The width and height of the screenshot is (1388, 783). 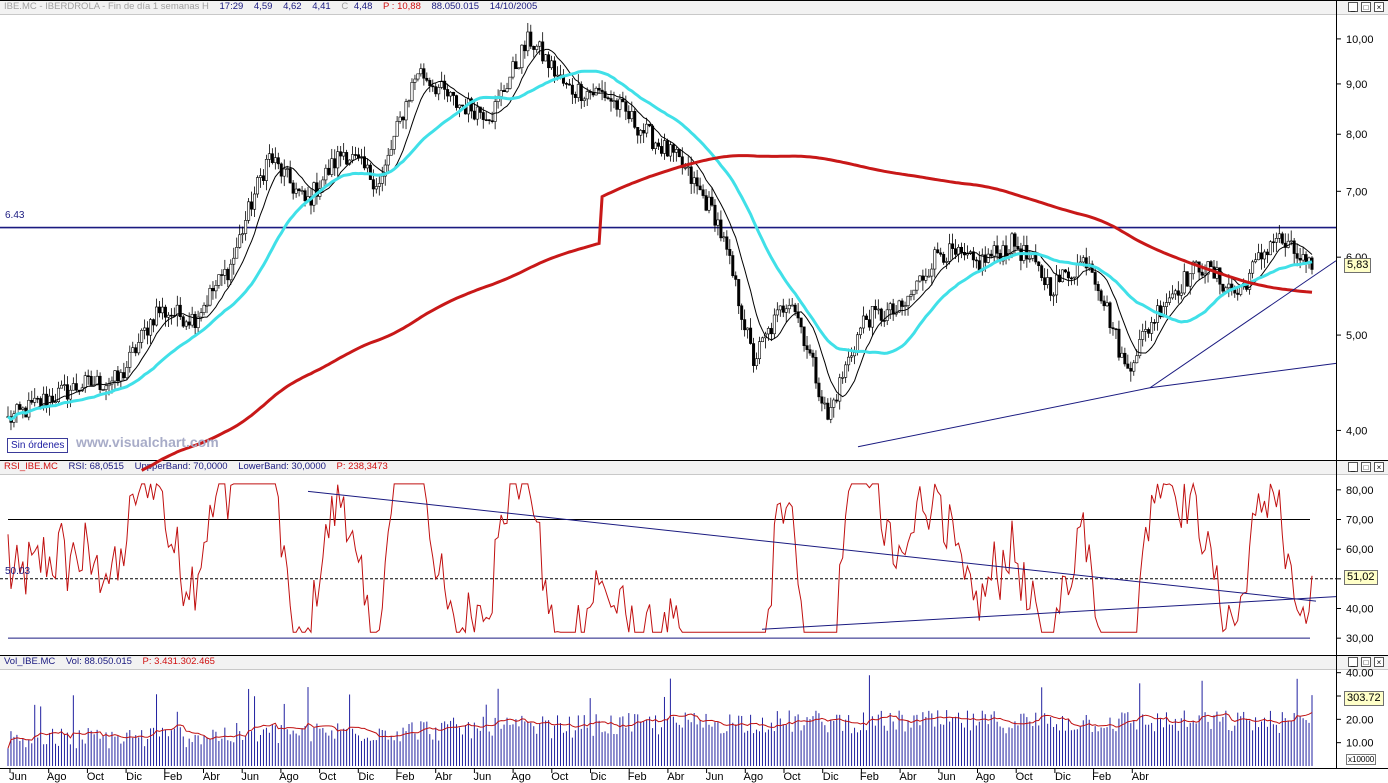 What do you see at coordinates (1353, 662) in the screenshot?
I see `vol-minimize-button: _` at bounding box center [1353, 662].